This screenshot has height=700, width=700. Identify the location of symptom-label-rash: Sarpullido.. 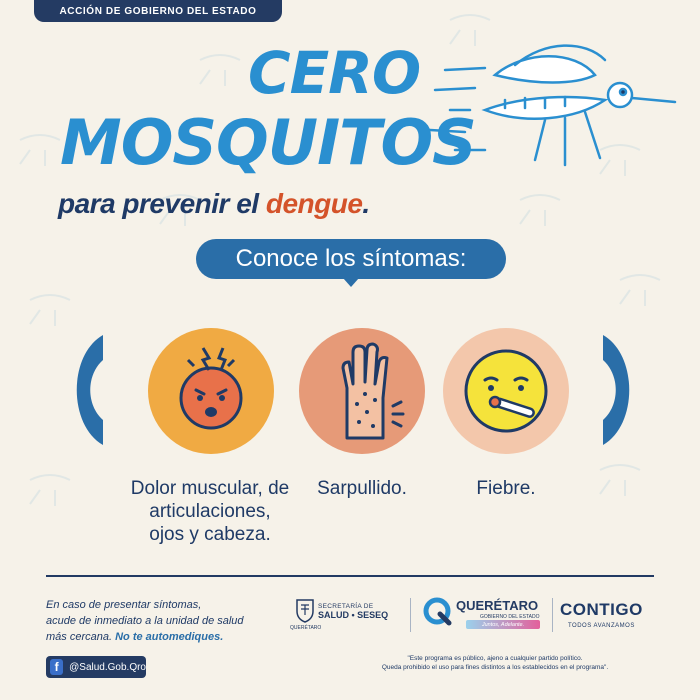
(362, 488).